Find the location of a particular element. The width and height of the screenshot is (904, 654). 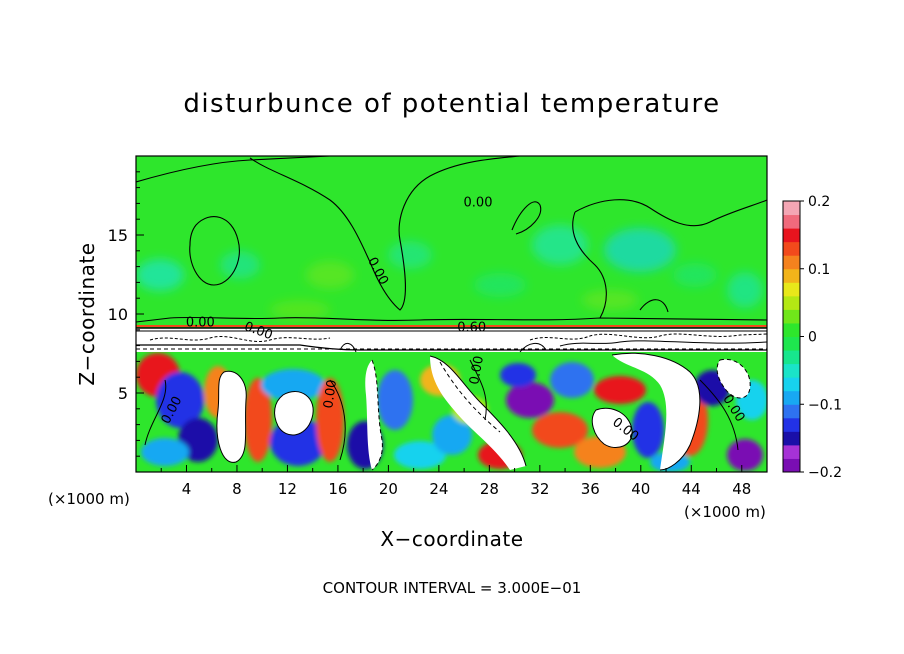

colorbar-tick-label: −0.1 is located at coordinates (825, 405).